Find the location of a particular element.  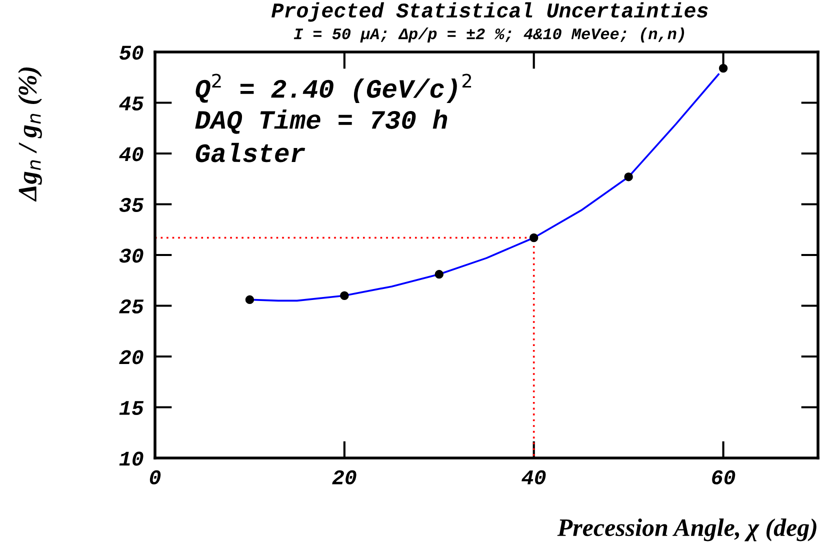

annotation: DAQ Time = 730 h is located at coordinates (321, 122).